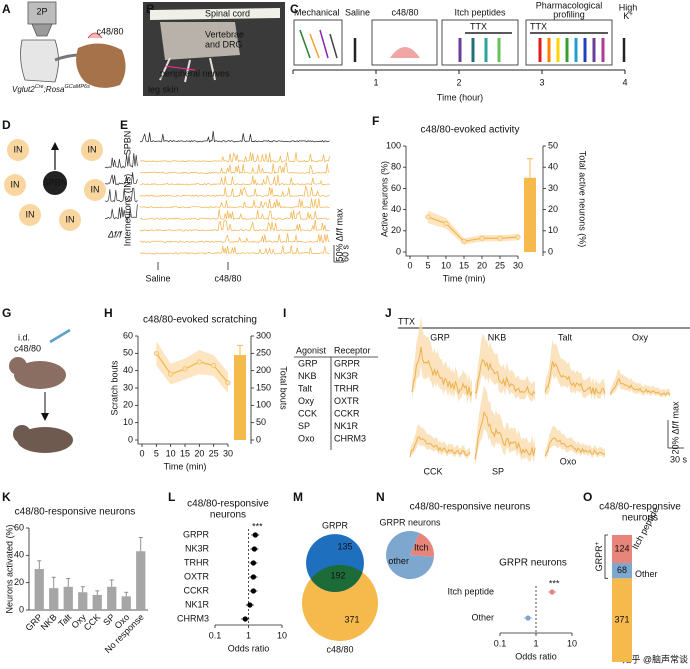  What do you see at coordinates (196, 534) in the screenshot?
I see `y-tick-label: GRPR` at bounding box center [196, 534].